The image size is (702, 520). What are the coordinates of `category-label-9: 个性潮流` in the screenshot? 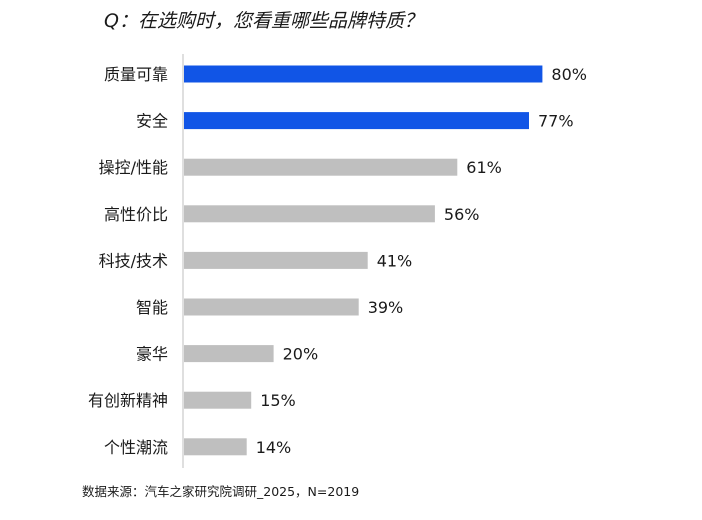 It's located at (136, 447).